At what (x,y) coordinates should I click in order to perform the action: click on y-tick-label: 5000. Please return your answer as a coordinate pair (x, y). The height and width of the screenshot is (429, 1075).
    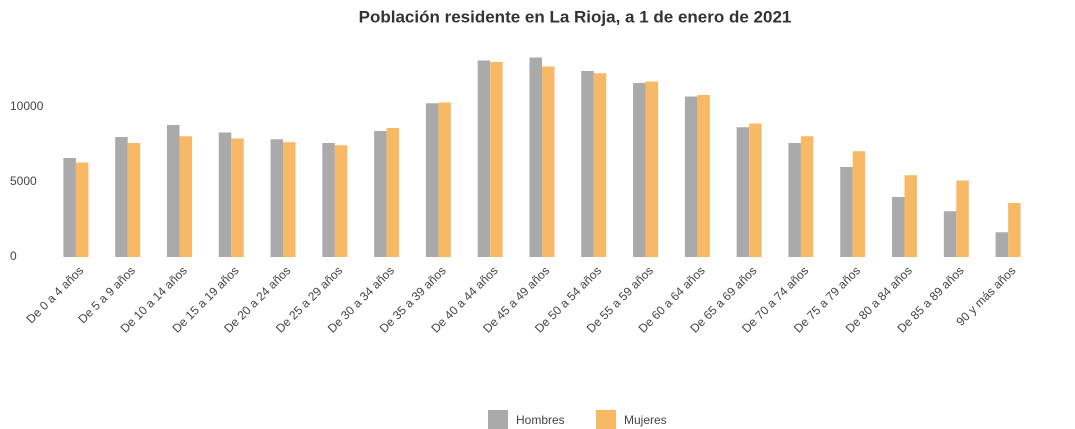
    Looking at the image, I should click on (23, 181).